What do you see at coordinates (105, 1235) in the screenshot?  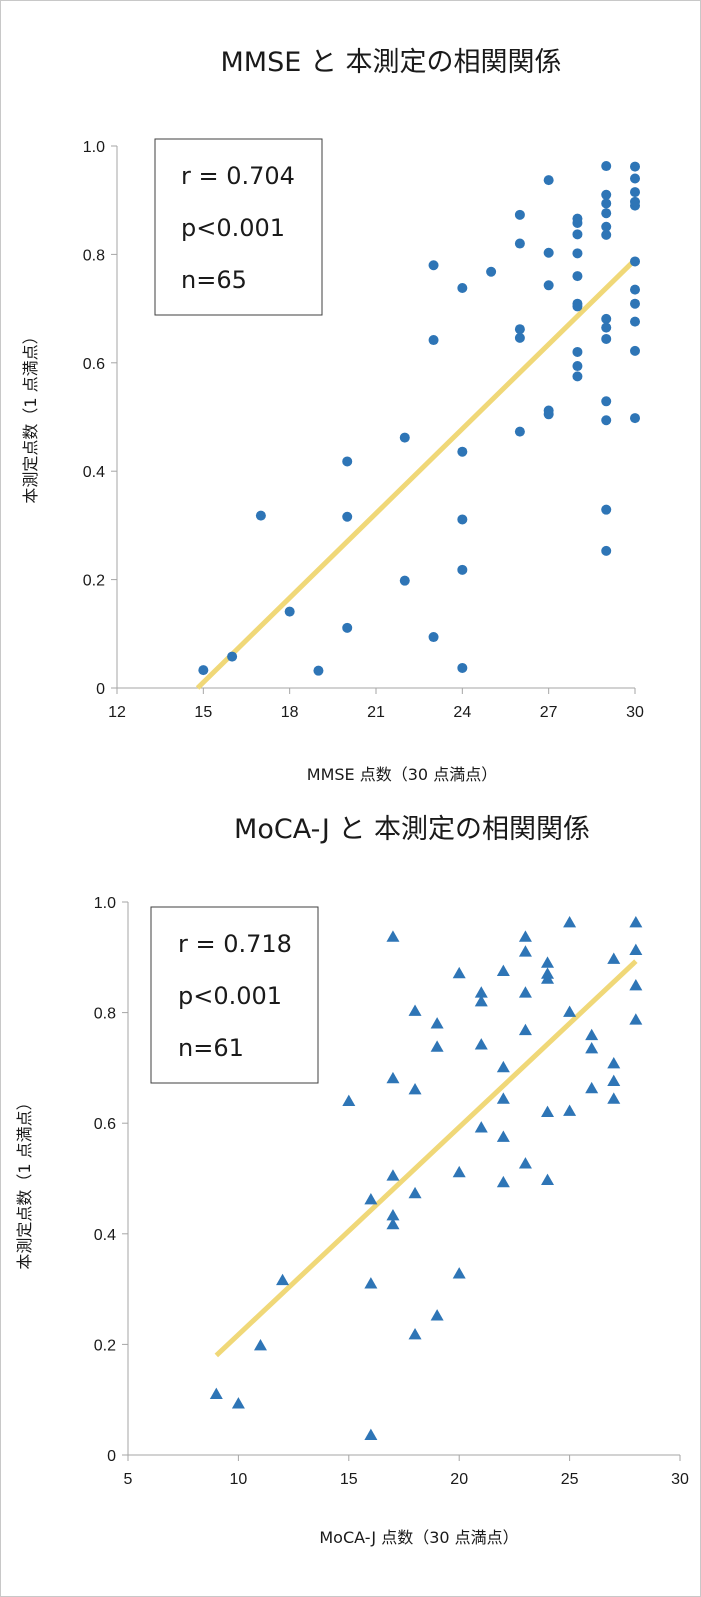 I see `y-tick-label: 0.4` at bounding box center [105, 1235].